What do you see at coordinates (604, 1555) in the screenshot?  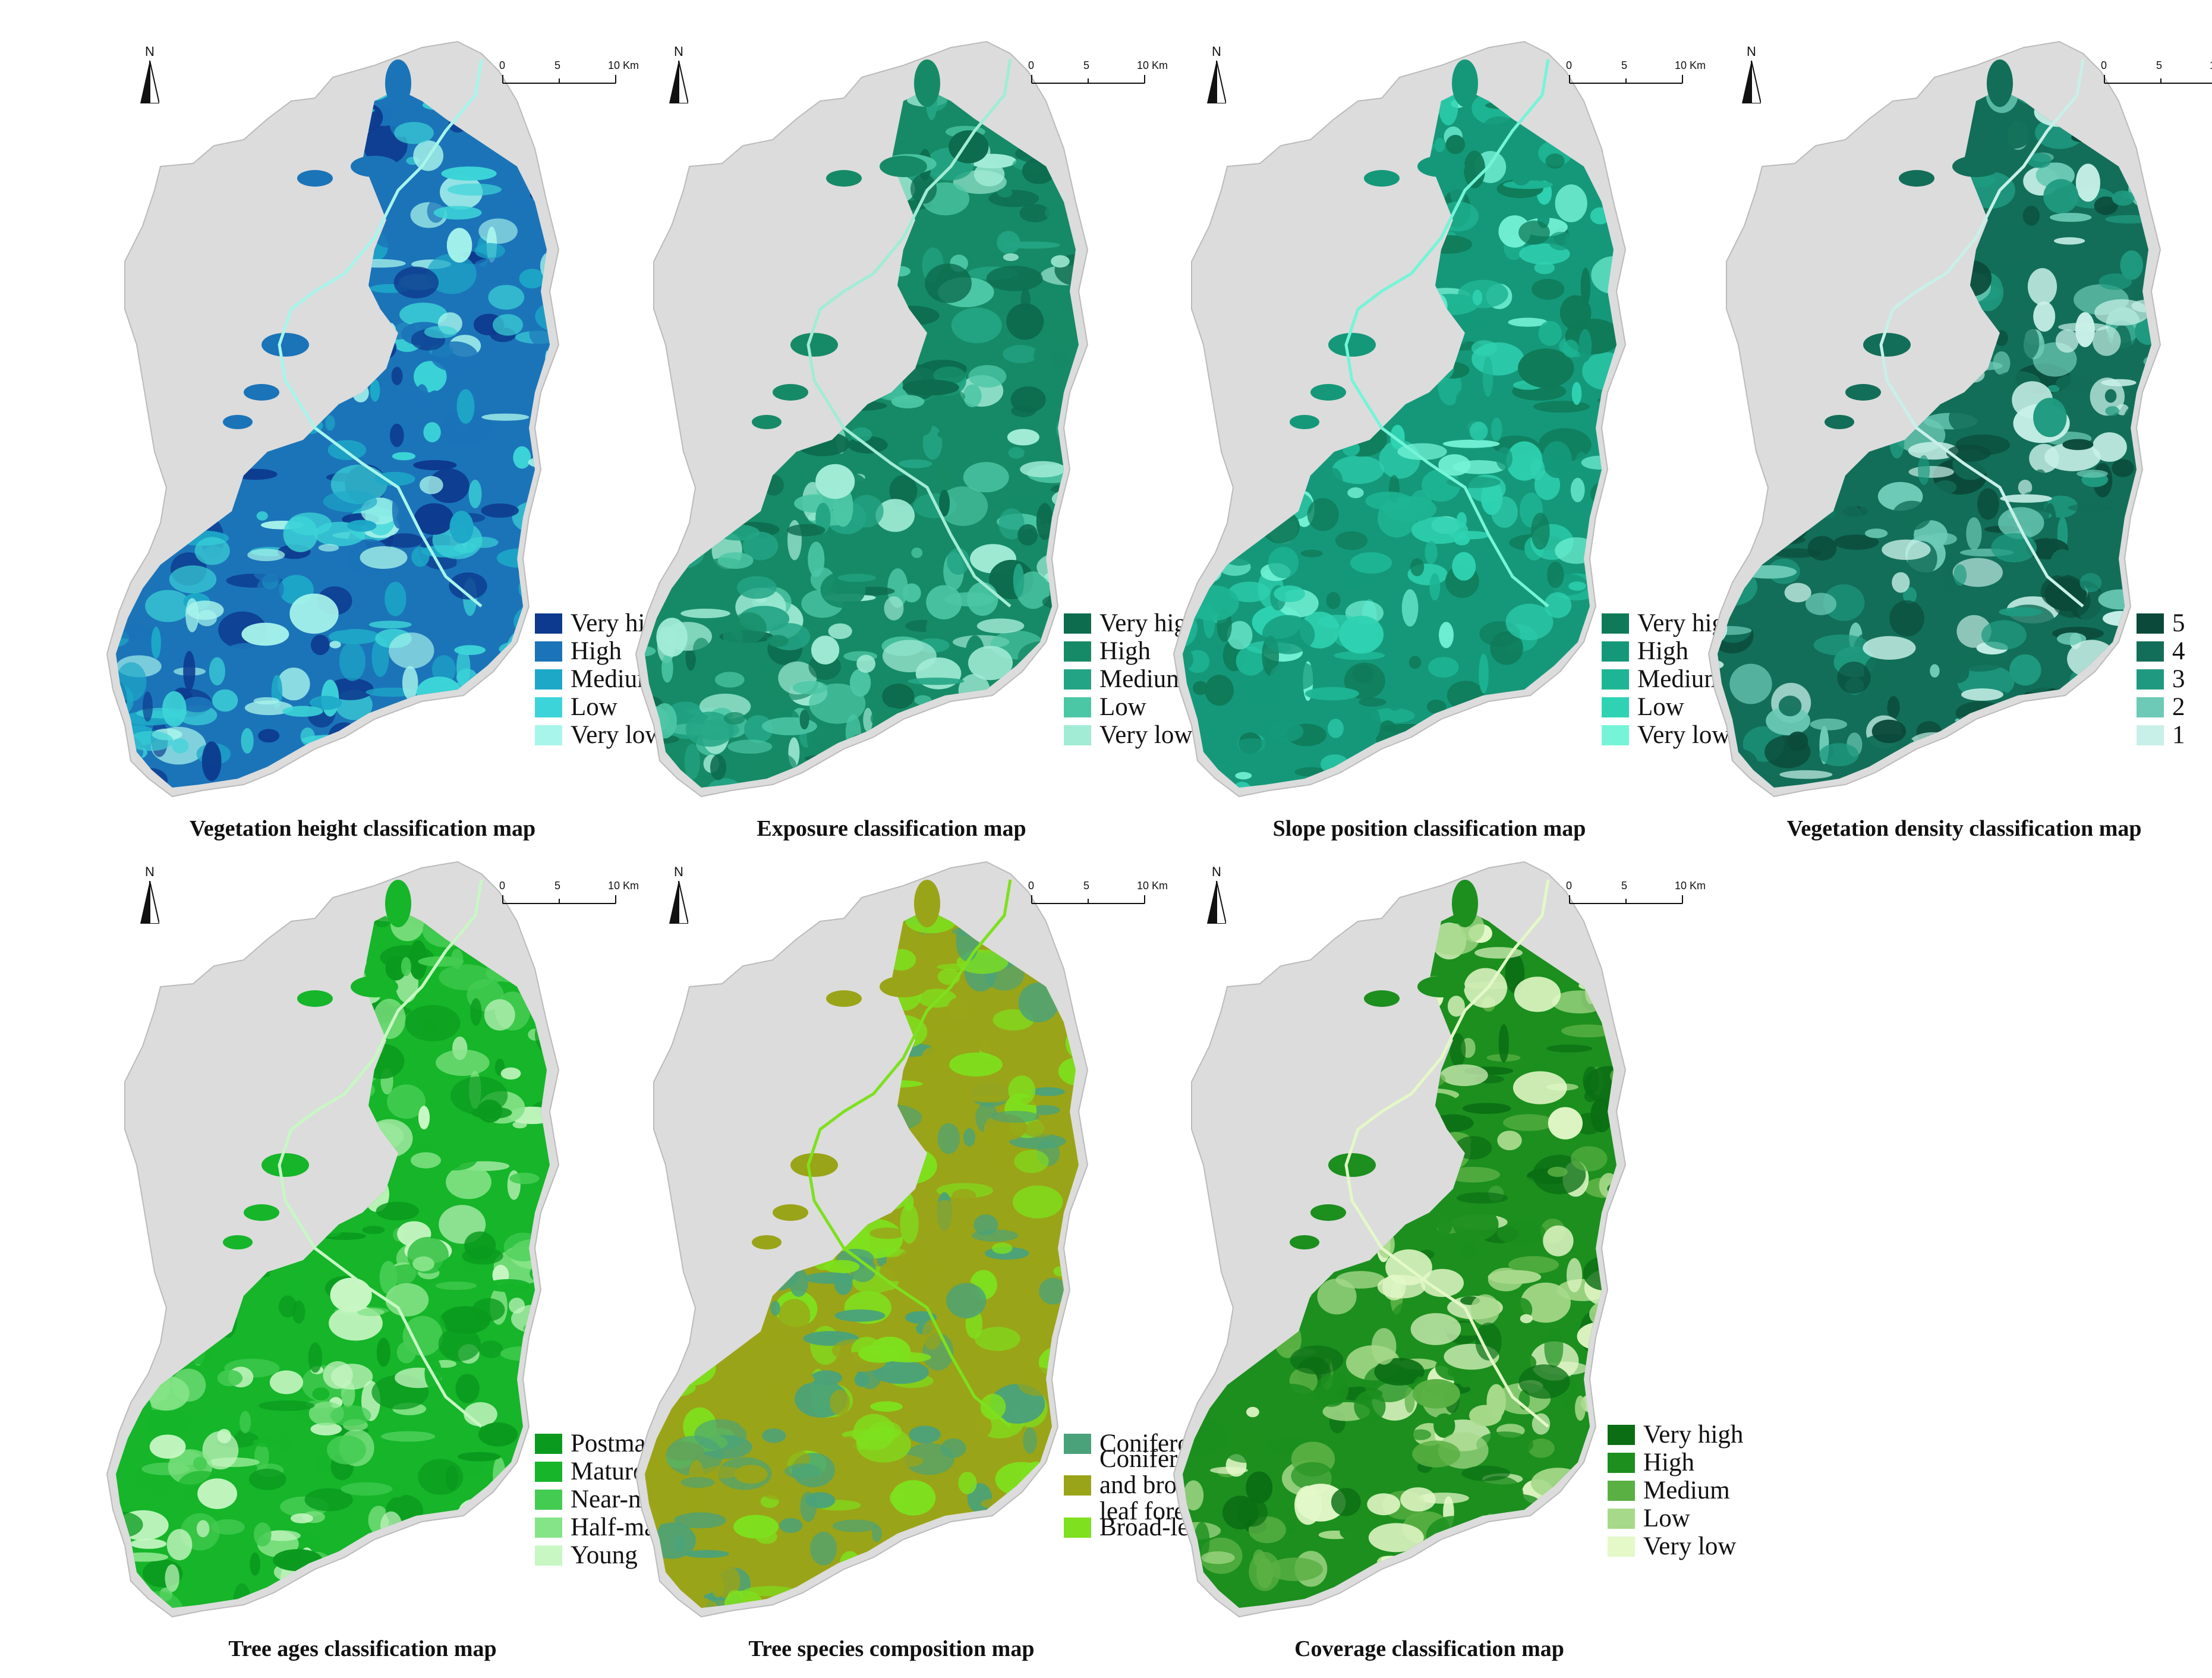 I see `legend-label: Young` at bounding box center [604, 1555].